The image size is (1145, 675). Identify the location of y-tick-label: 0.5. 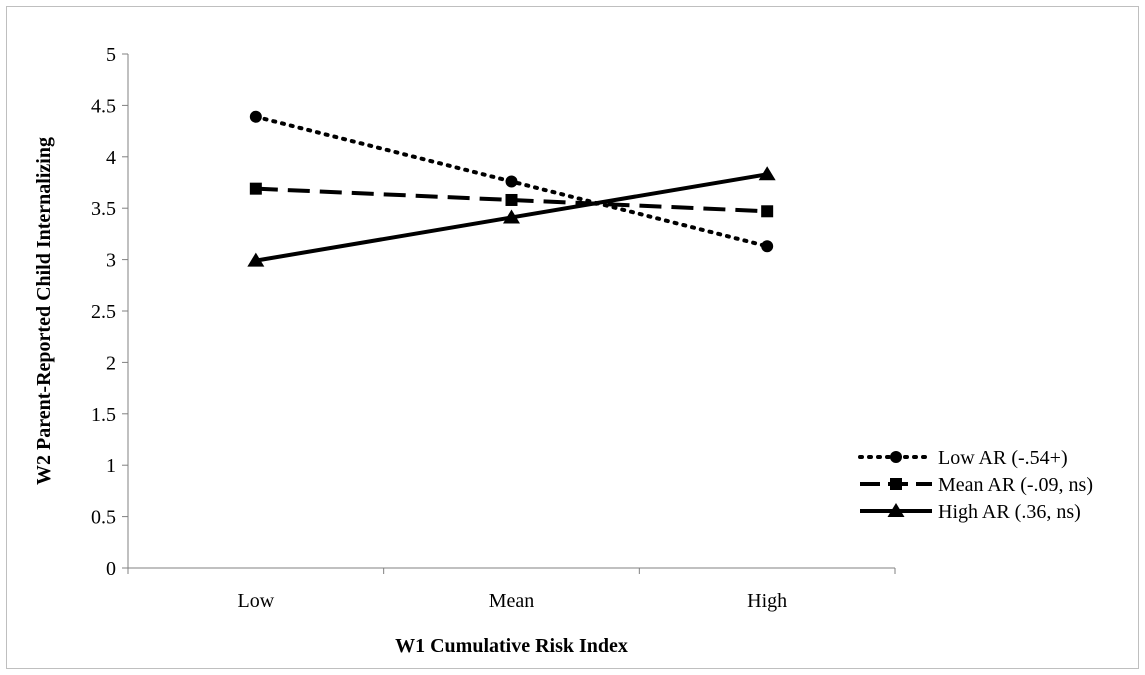
(103, 518).